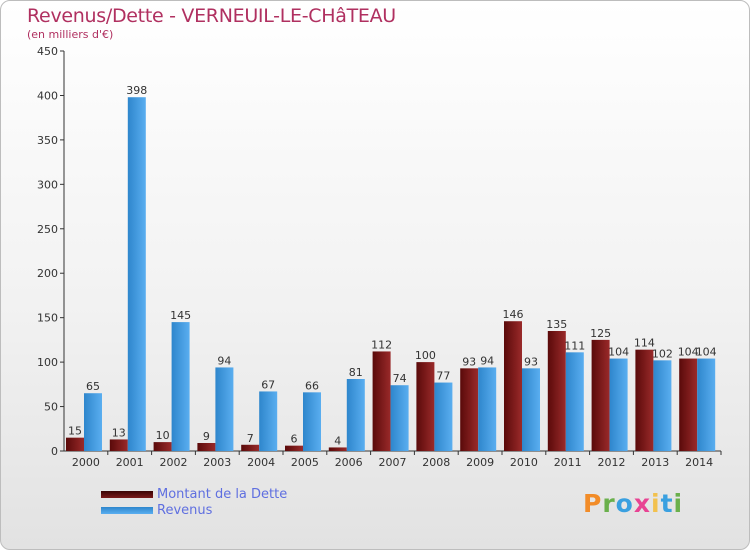 This screenshot has height=550, width=750. Describe the element at coordinates (294, 439) in the screenshot. I see `data-label: 6` at that location.